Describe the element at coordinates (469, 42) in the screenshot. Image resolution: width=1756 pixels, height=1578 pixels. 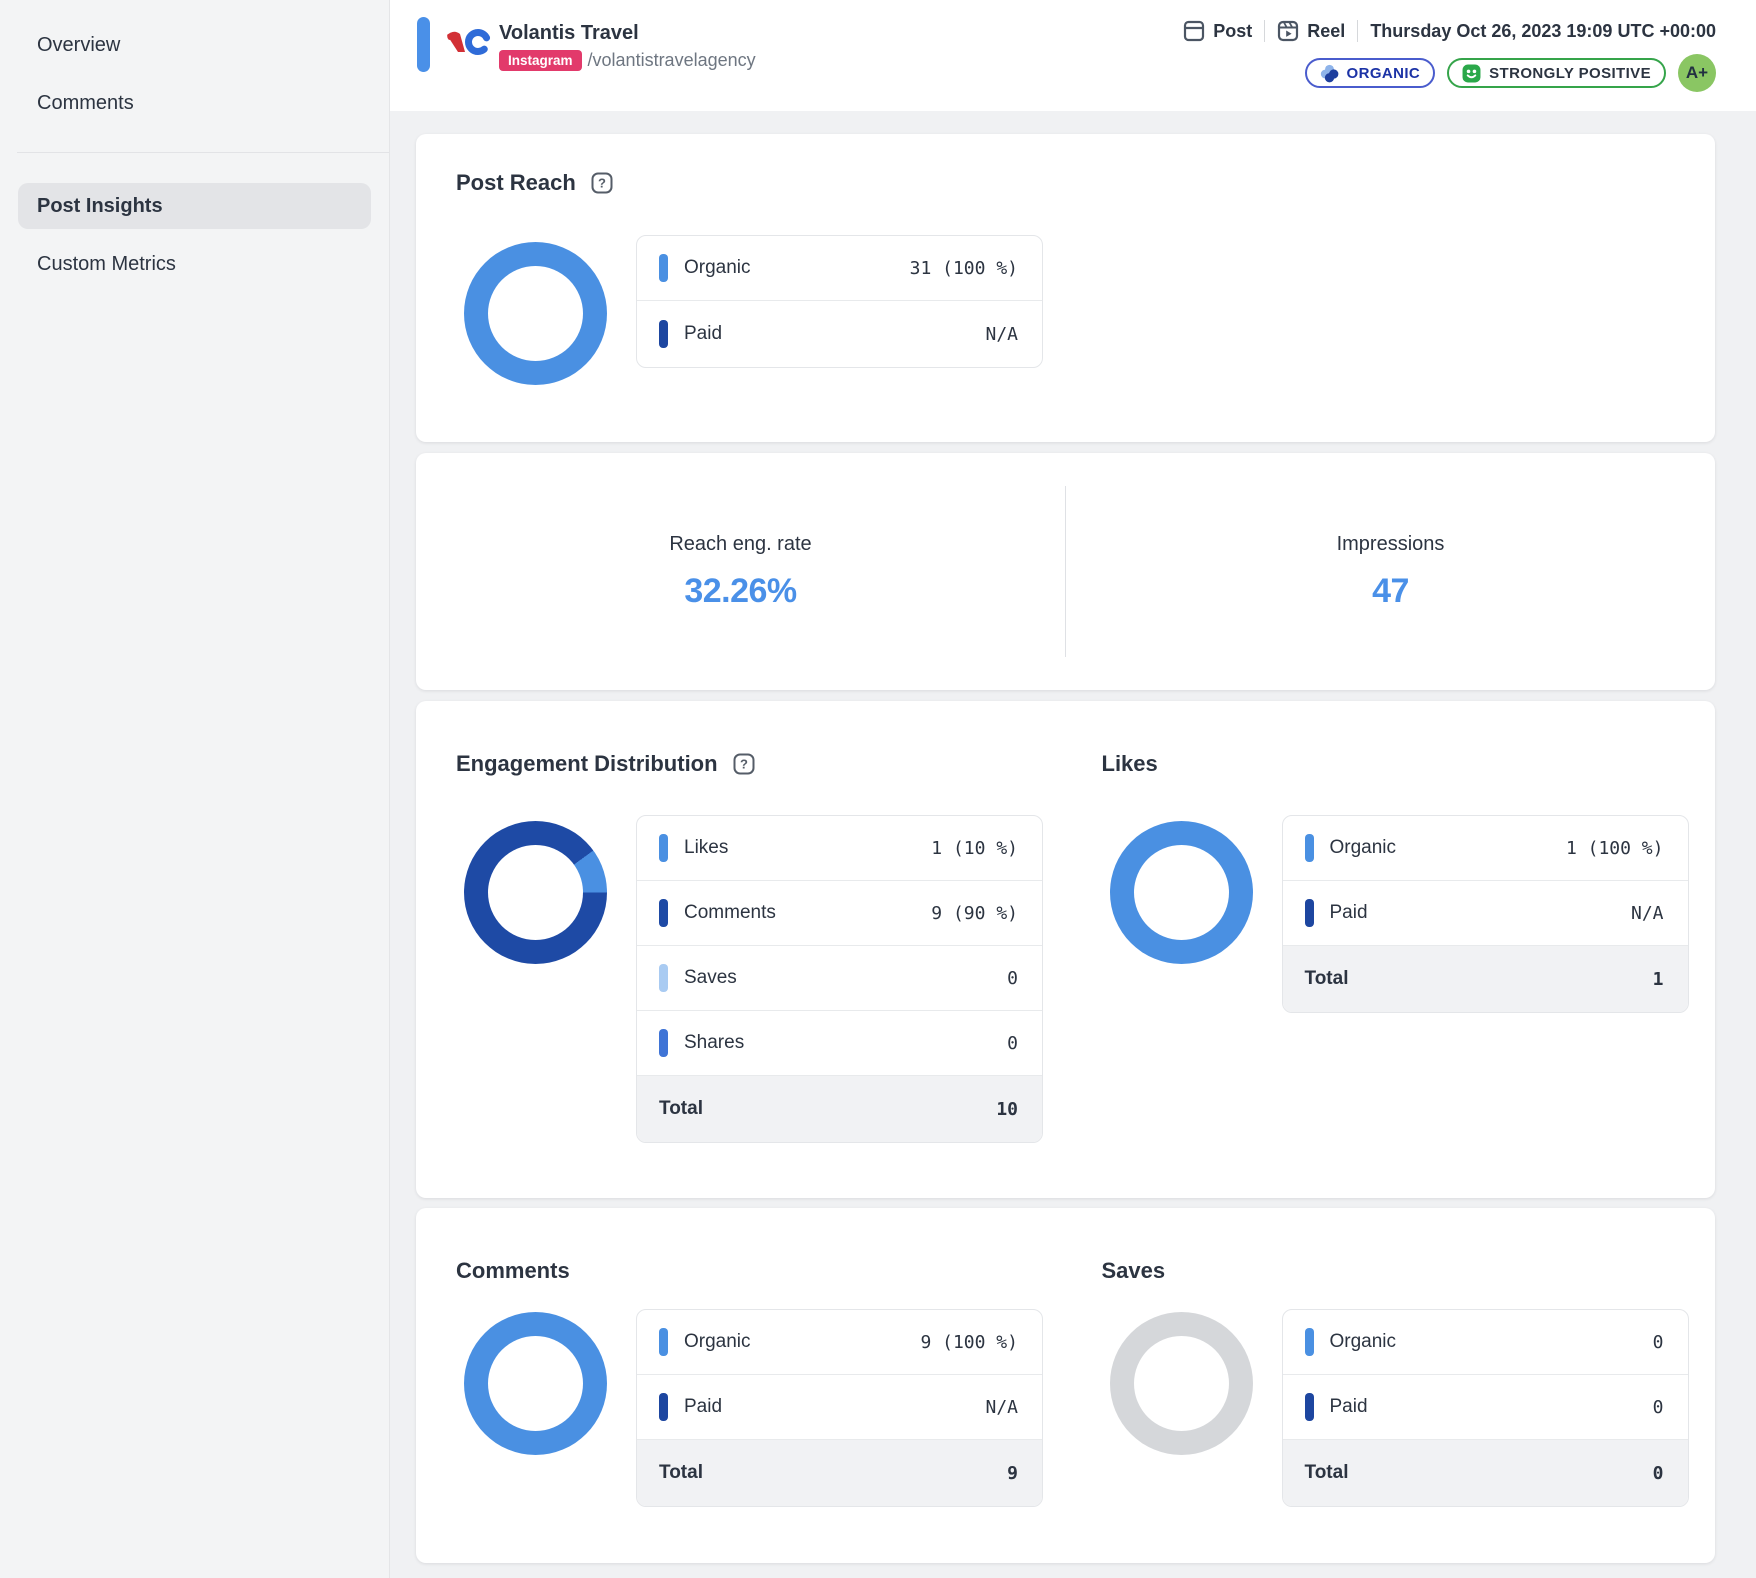
I see `account-logo` at that location.